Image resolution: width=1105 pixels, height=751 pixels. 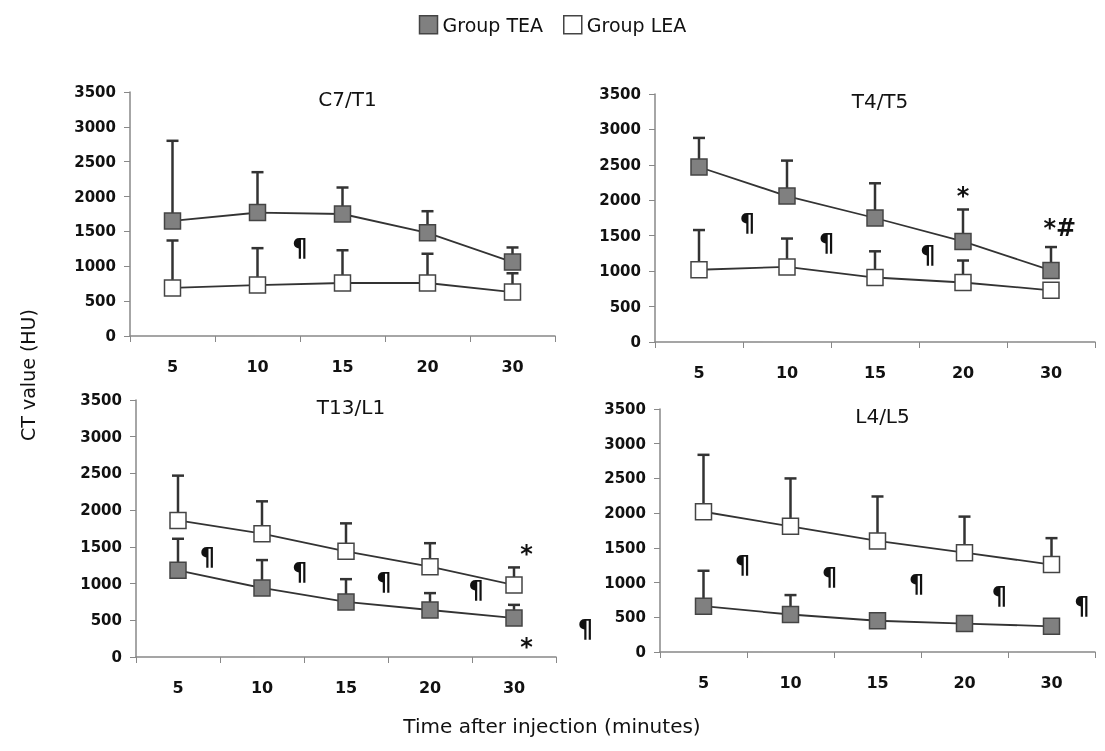 What do you see at coordinates (28, 375) in the screenshot?
I see `y-axis-title: CT value (HU)` at bounding box center [28, 375].